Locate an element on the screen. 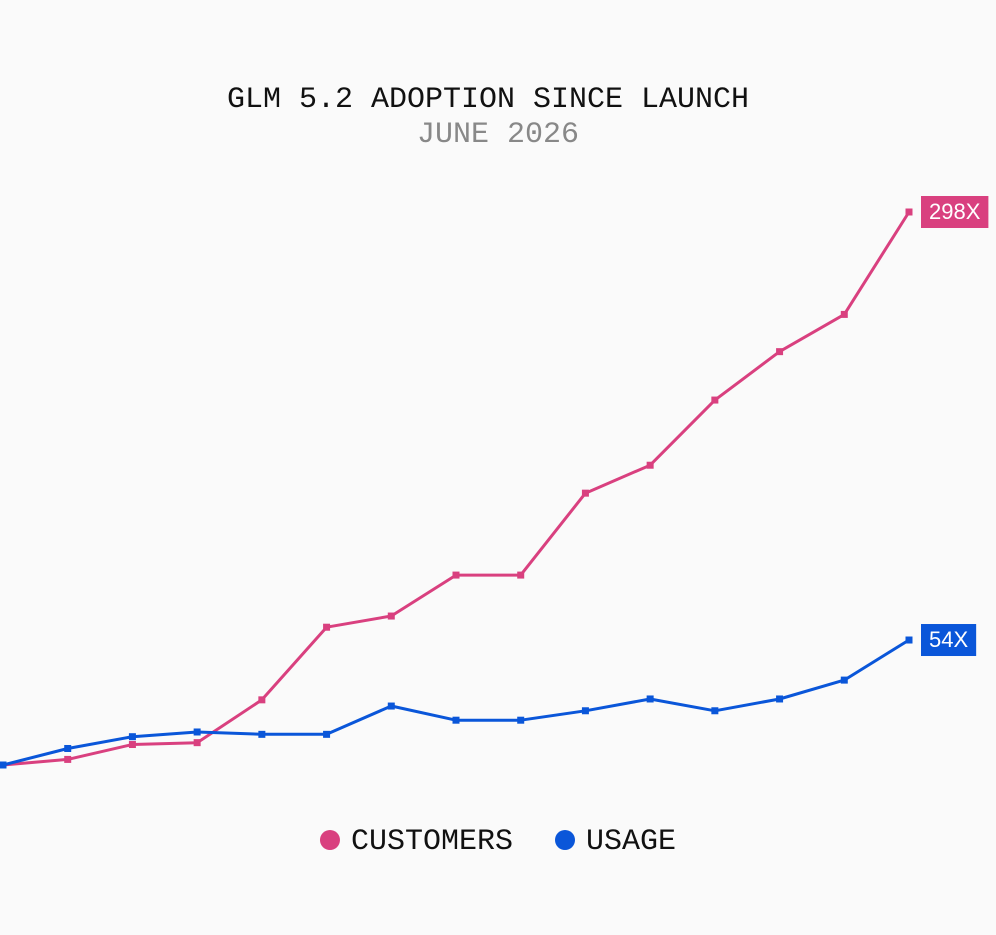 Image resolution: width=996 pixels, height=935 pixels. value-label: 298X is located at coordinates (955, 211).